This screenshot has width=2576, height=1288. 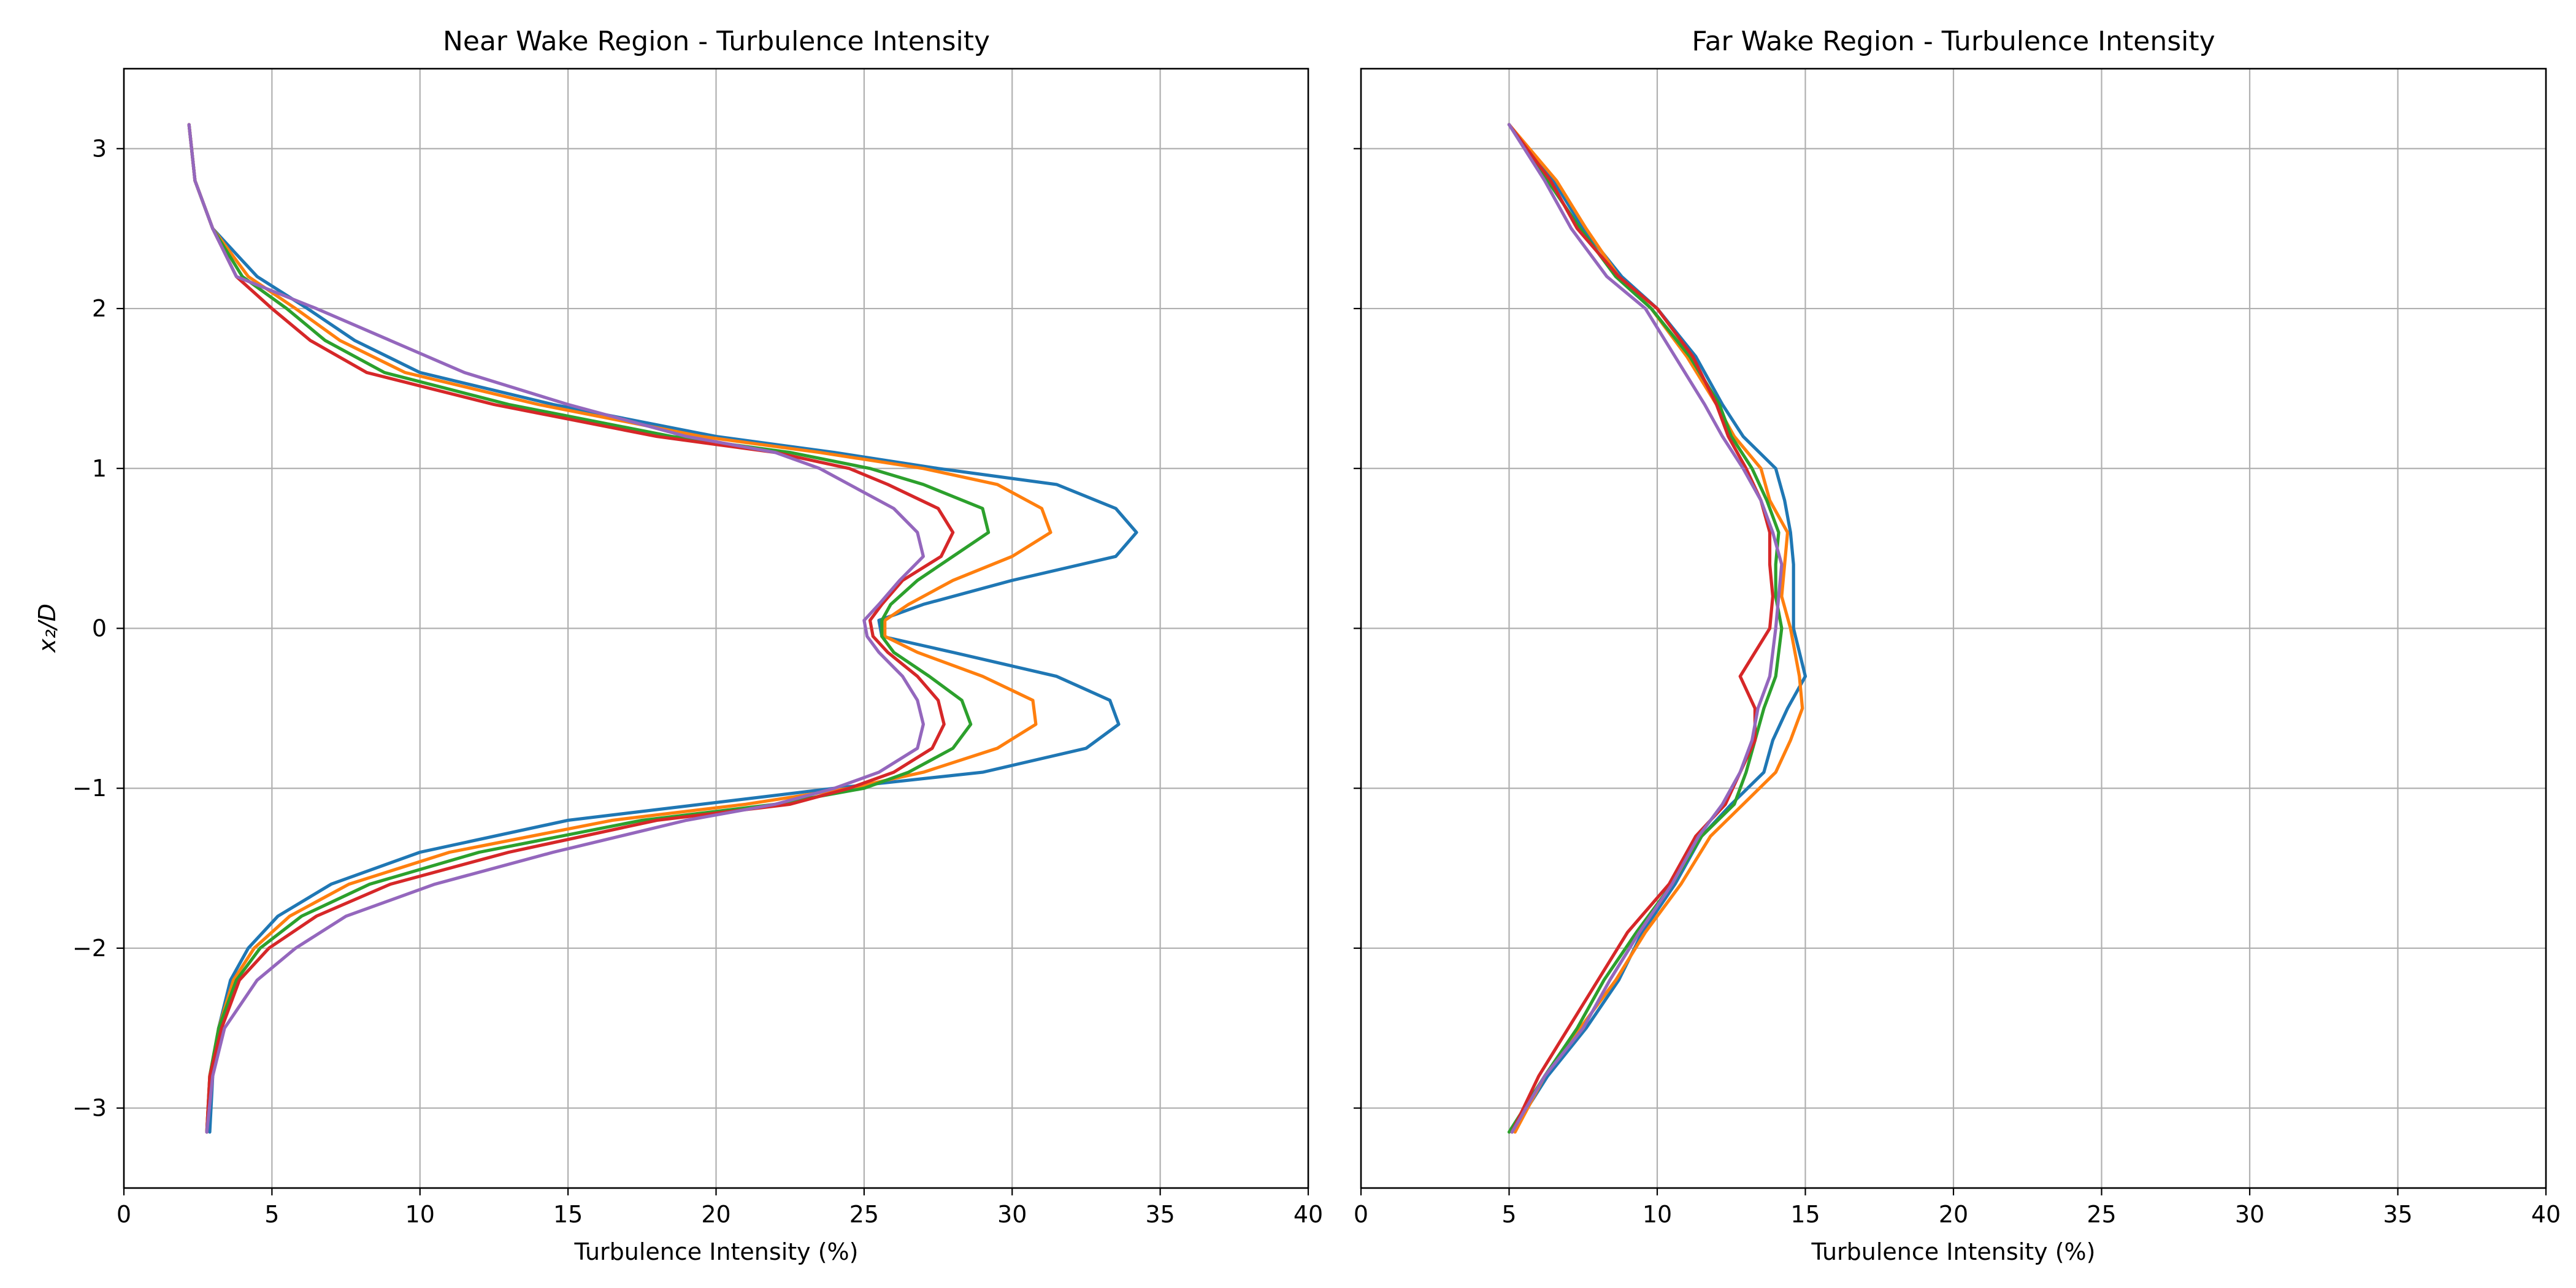 I want to click on far-wake-x-tick-label: 15, so click(x=1805, y=1214).